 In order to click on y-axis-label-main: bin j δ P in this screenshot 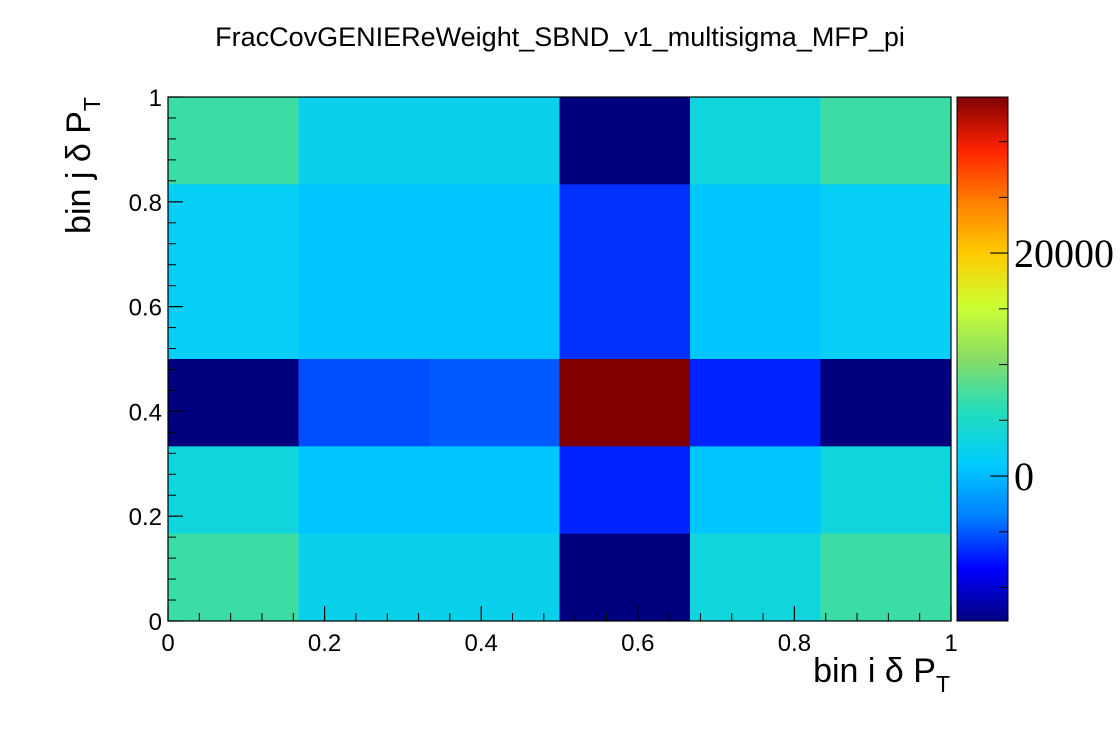, I will do `click(79, 172)`.